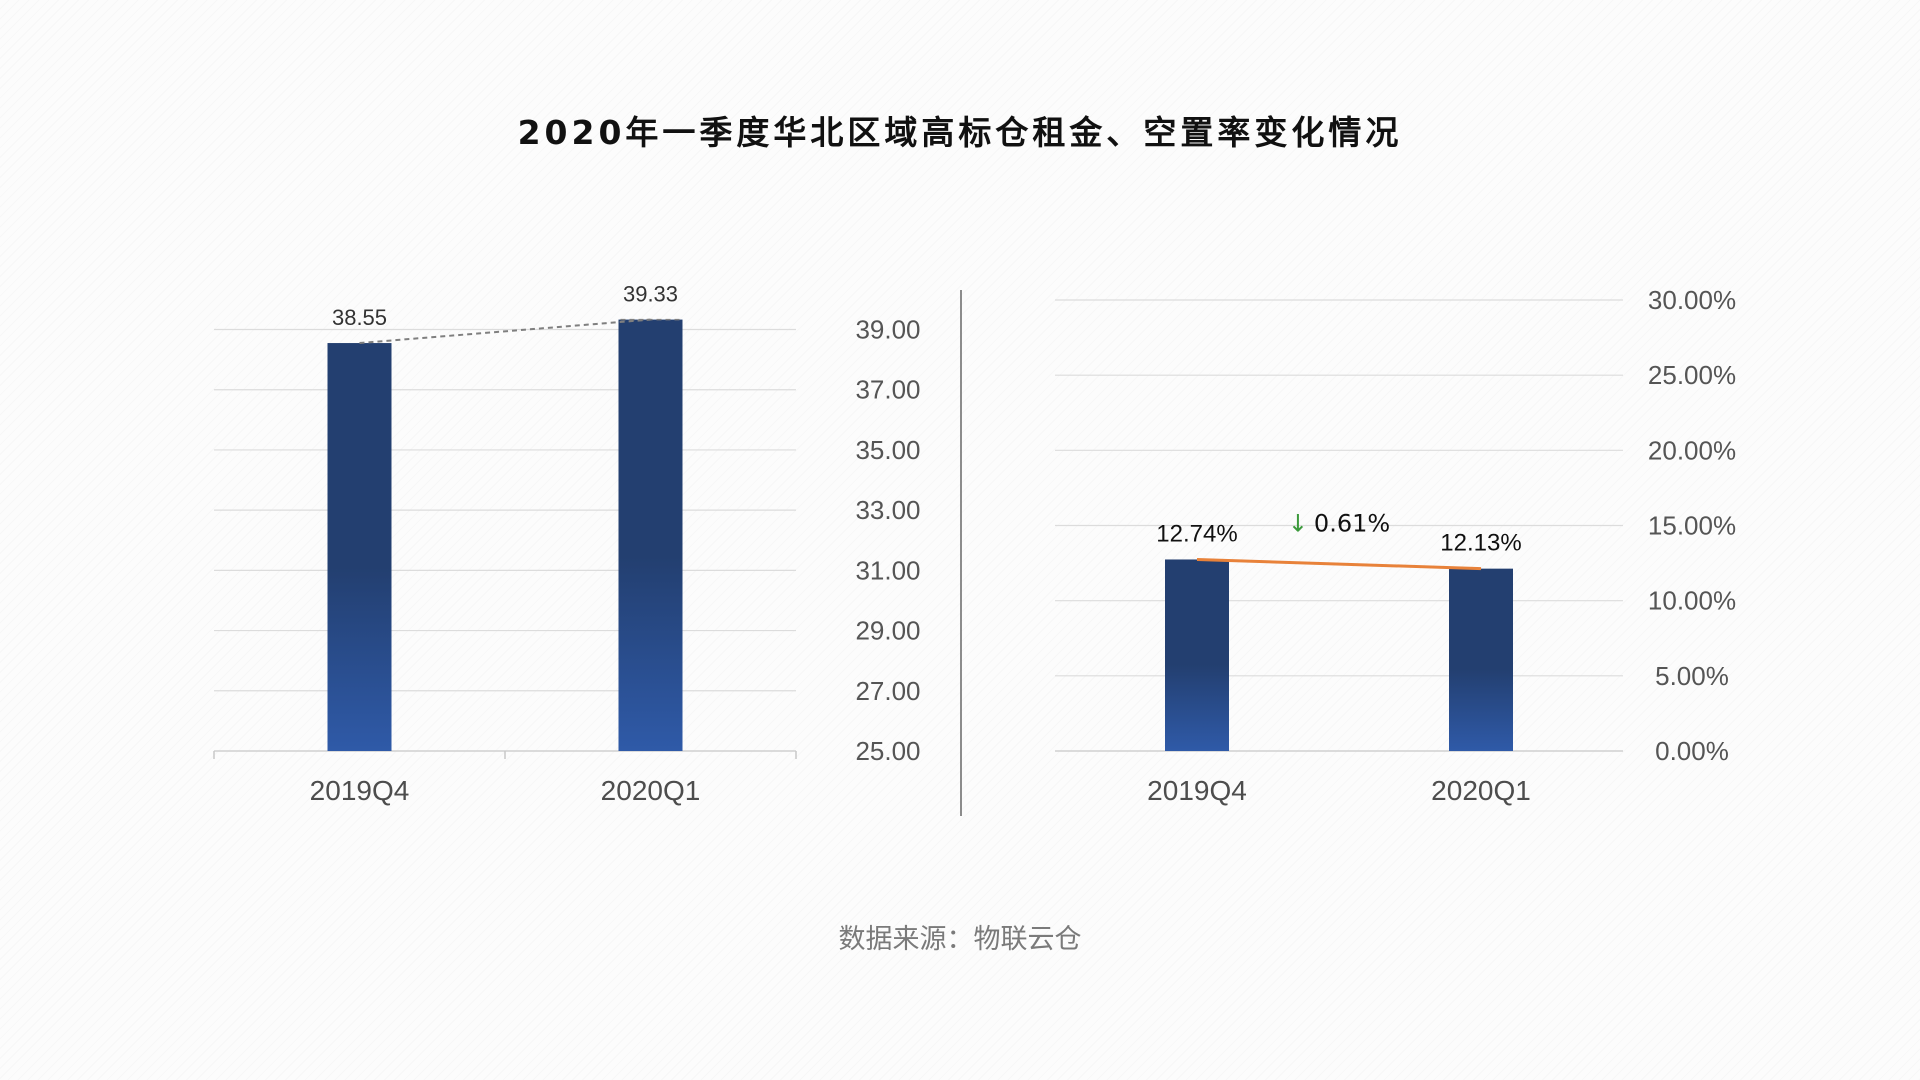  I want to click on y-tick-label: 35.00, so click(887, 450).